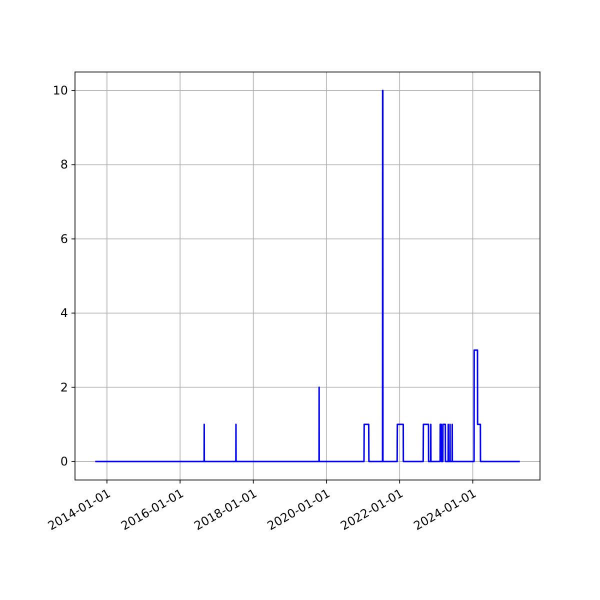 This screenshot has width=600, height=600. Describe the element at coordinates (64, 239) in the screenshot. I see `y-tick-label: 6` at that location.